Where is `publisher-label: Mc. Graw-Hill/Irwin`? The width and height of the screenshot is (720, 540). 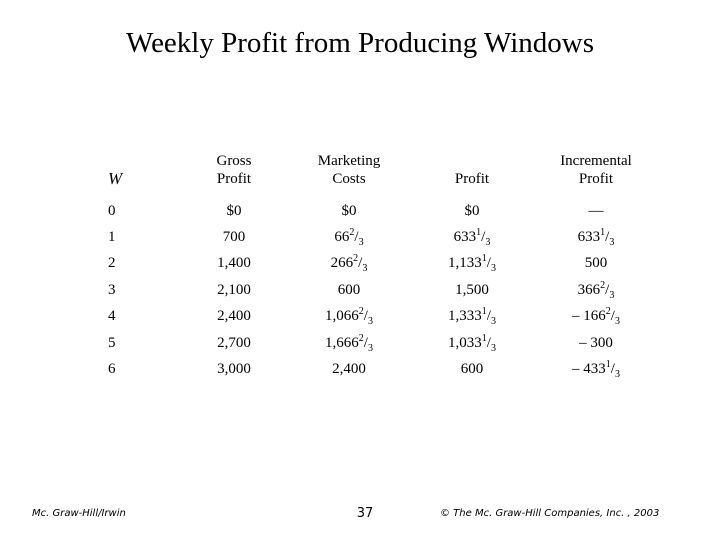 publisher-label: Mc. Graw-Hill/Irwin is located at coordinates (79, 513).